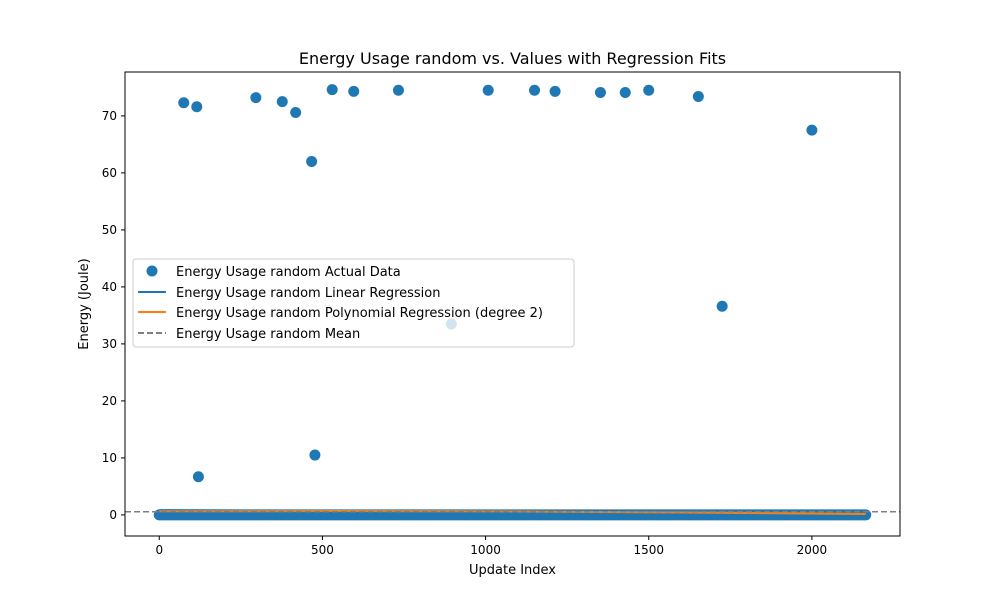 The image size is (1000, 600). I want to click on legend-label-linear-regression: Energy Usage random Linear Regression, so click(308, 293).